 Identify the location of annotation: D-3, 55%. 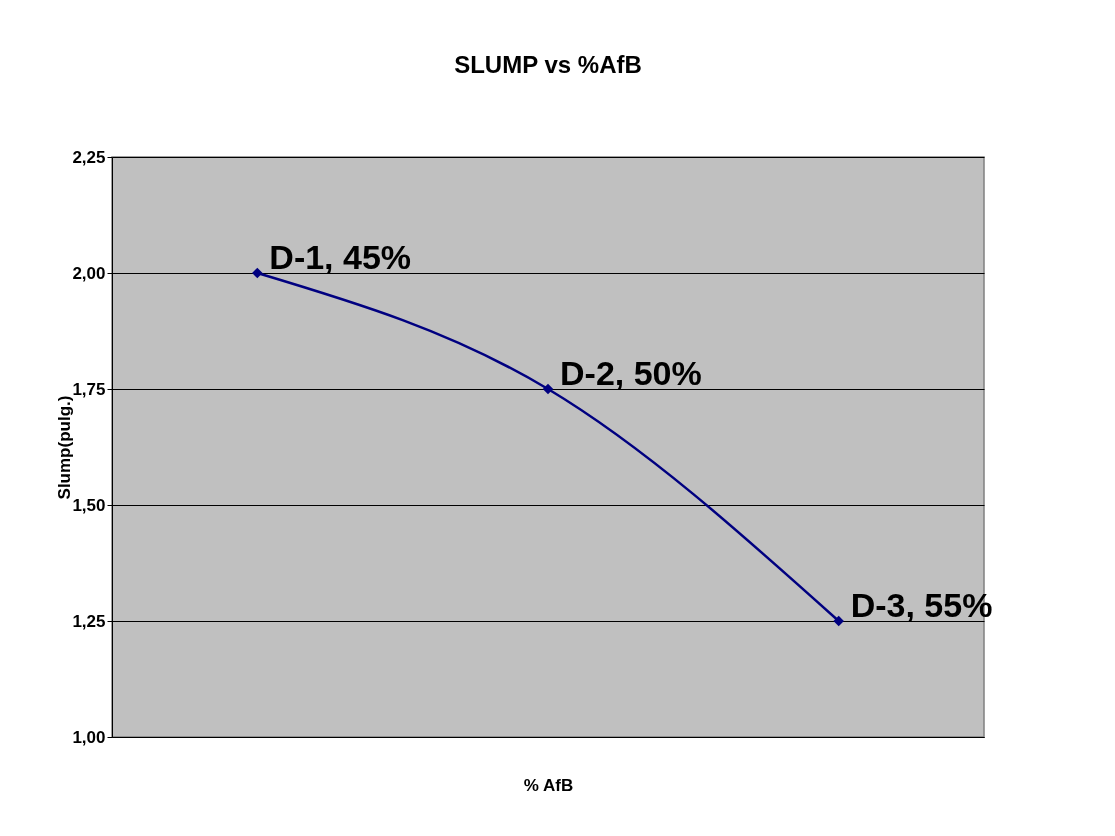
(921, 605).